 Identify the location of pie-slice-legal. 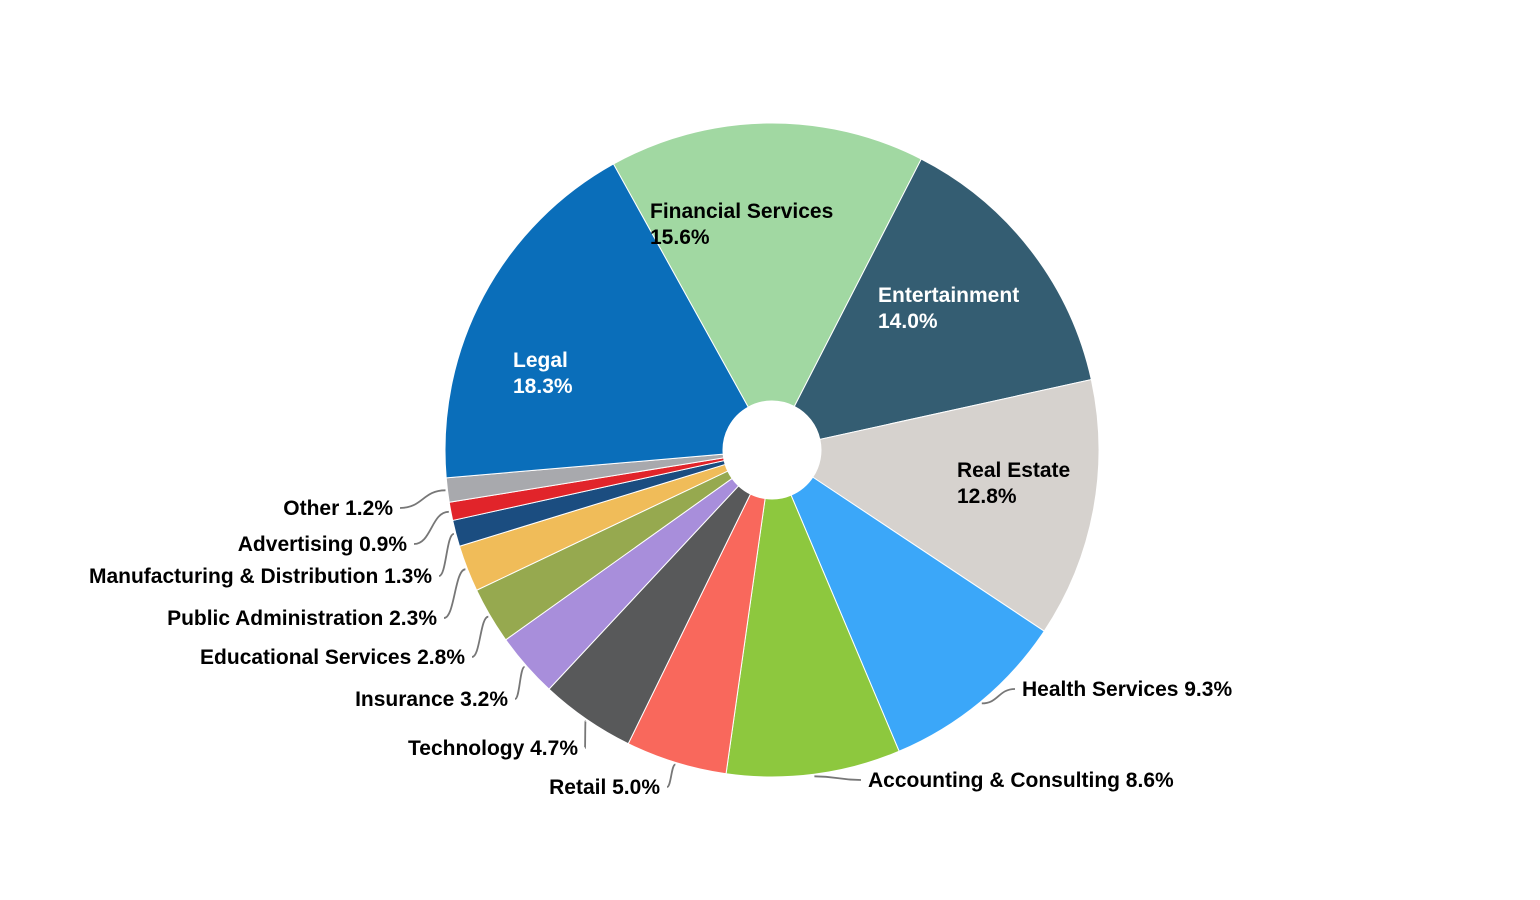
(596, 321).